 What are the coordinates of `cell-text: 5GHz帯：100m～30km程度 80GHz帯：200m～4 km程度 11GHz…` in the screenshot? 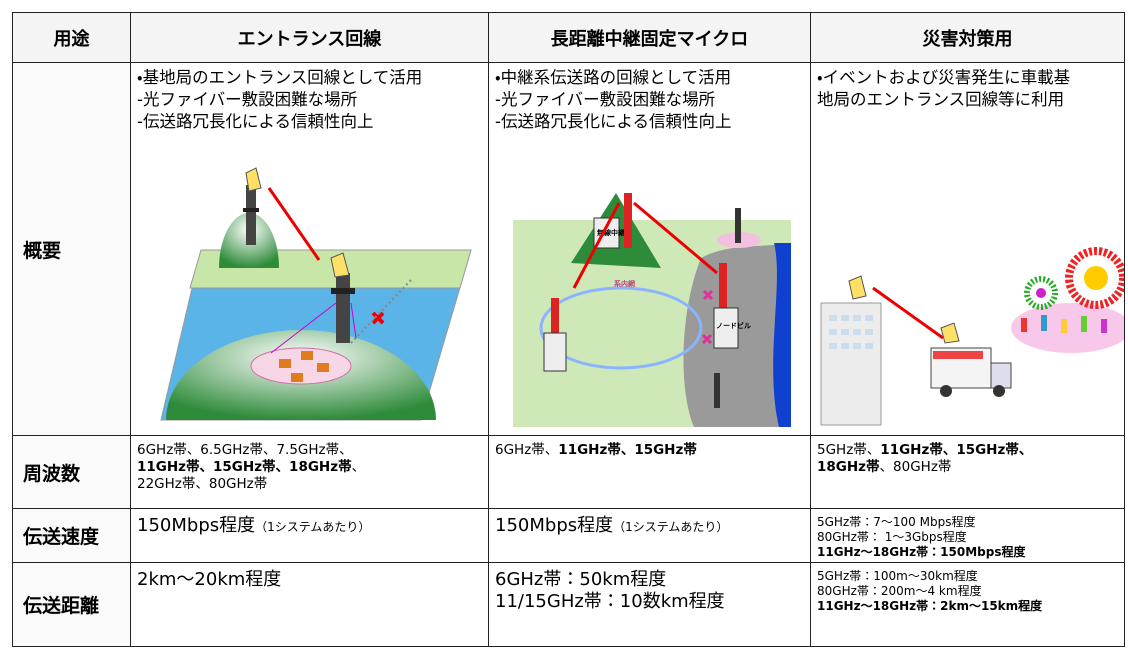 It's located at (967, 589).